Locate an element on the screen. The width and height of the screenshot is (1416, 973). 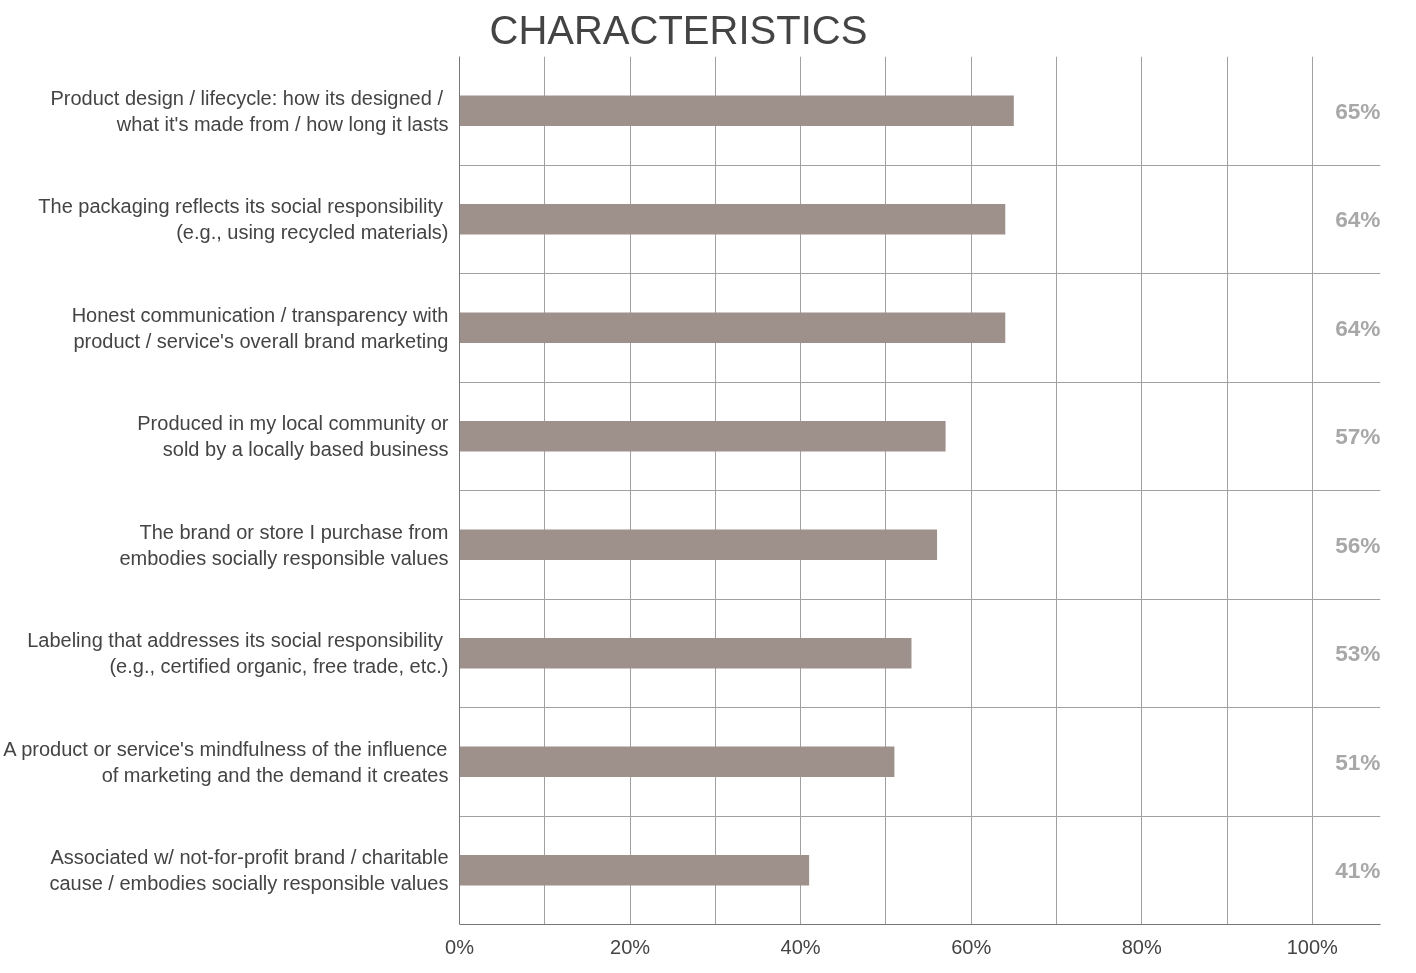
y-tick-label: The brand or store I purchase from embodies socially responsible values is located at coordinates (284, 544).